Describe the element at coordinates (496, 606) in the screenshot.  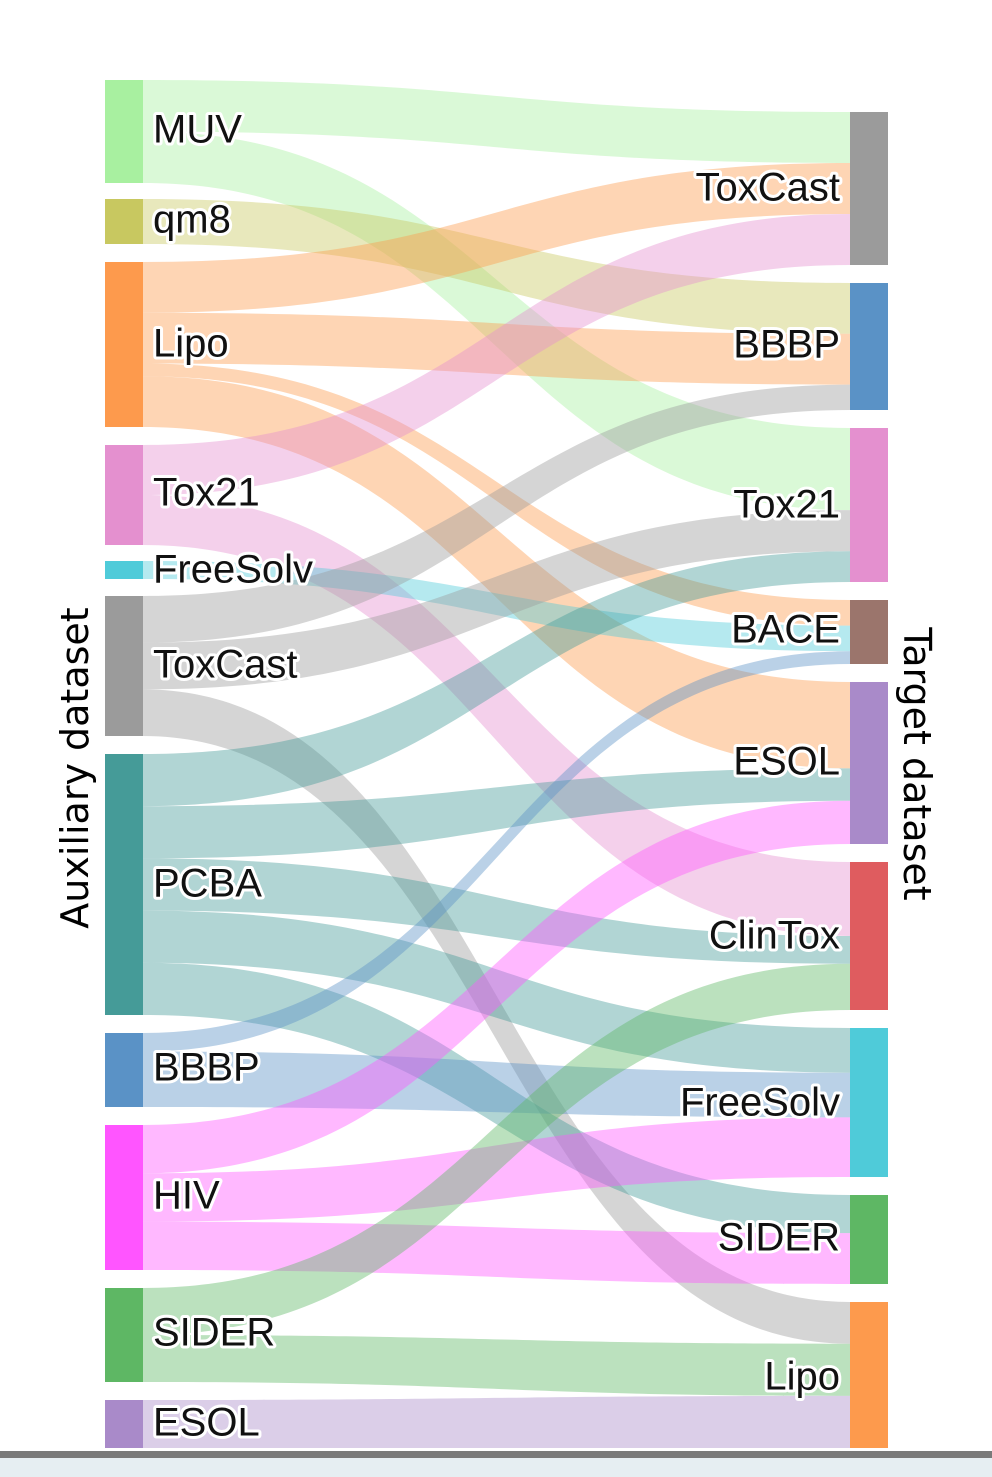
I see `link-freesolv-to-bace` at that location.